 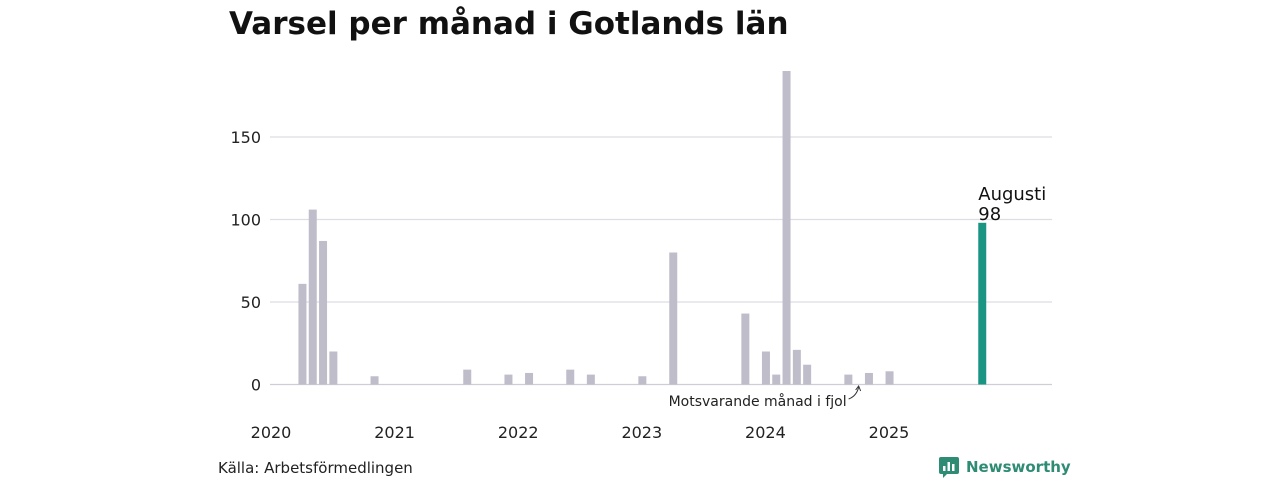 What do you see at coordinates (949, 467) in the screenshot?
I see `newsworthy-logo-icon` at bounding box center [949, 467].